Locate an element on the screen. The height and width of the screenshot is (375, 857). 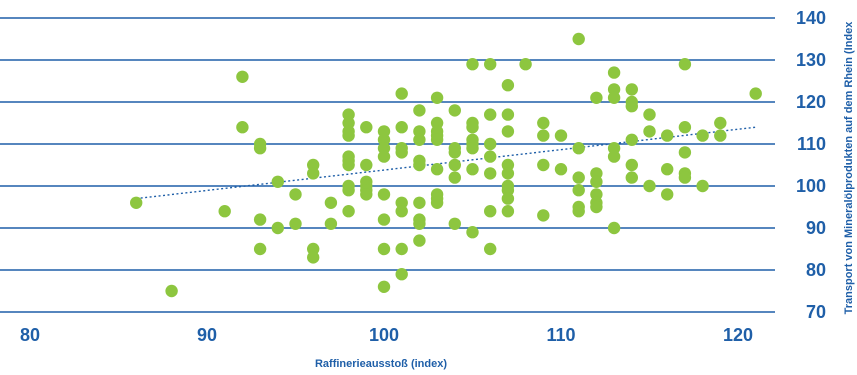
y-tick-labels: 70 80 90 100 110 120 130 140 is located at coordinates (811, 165).